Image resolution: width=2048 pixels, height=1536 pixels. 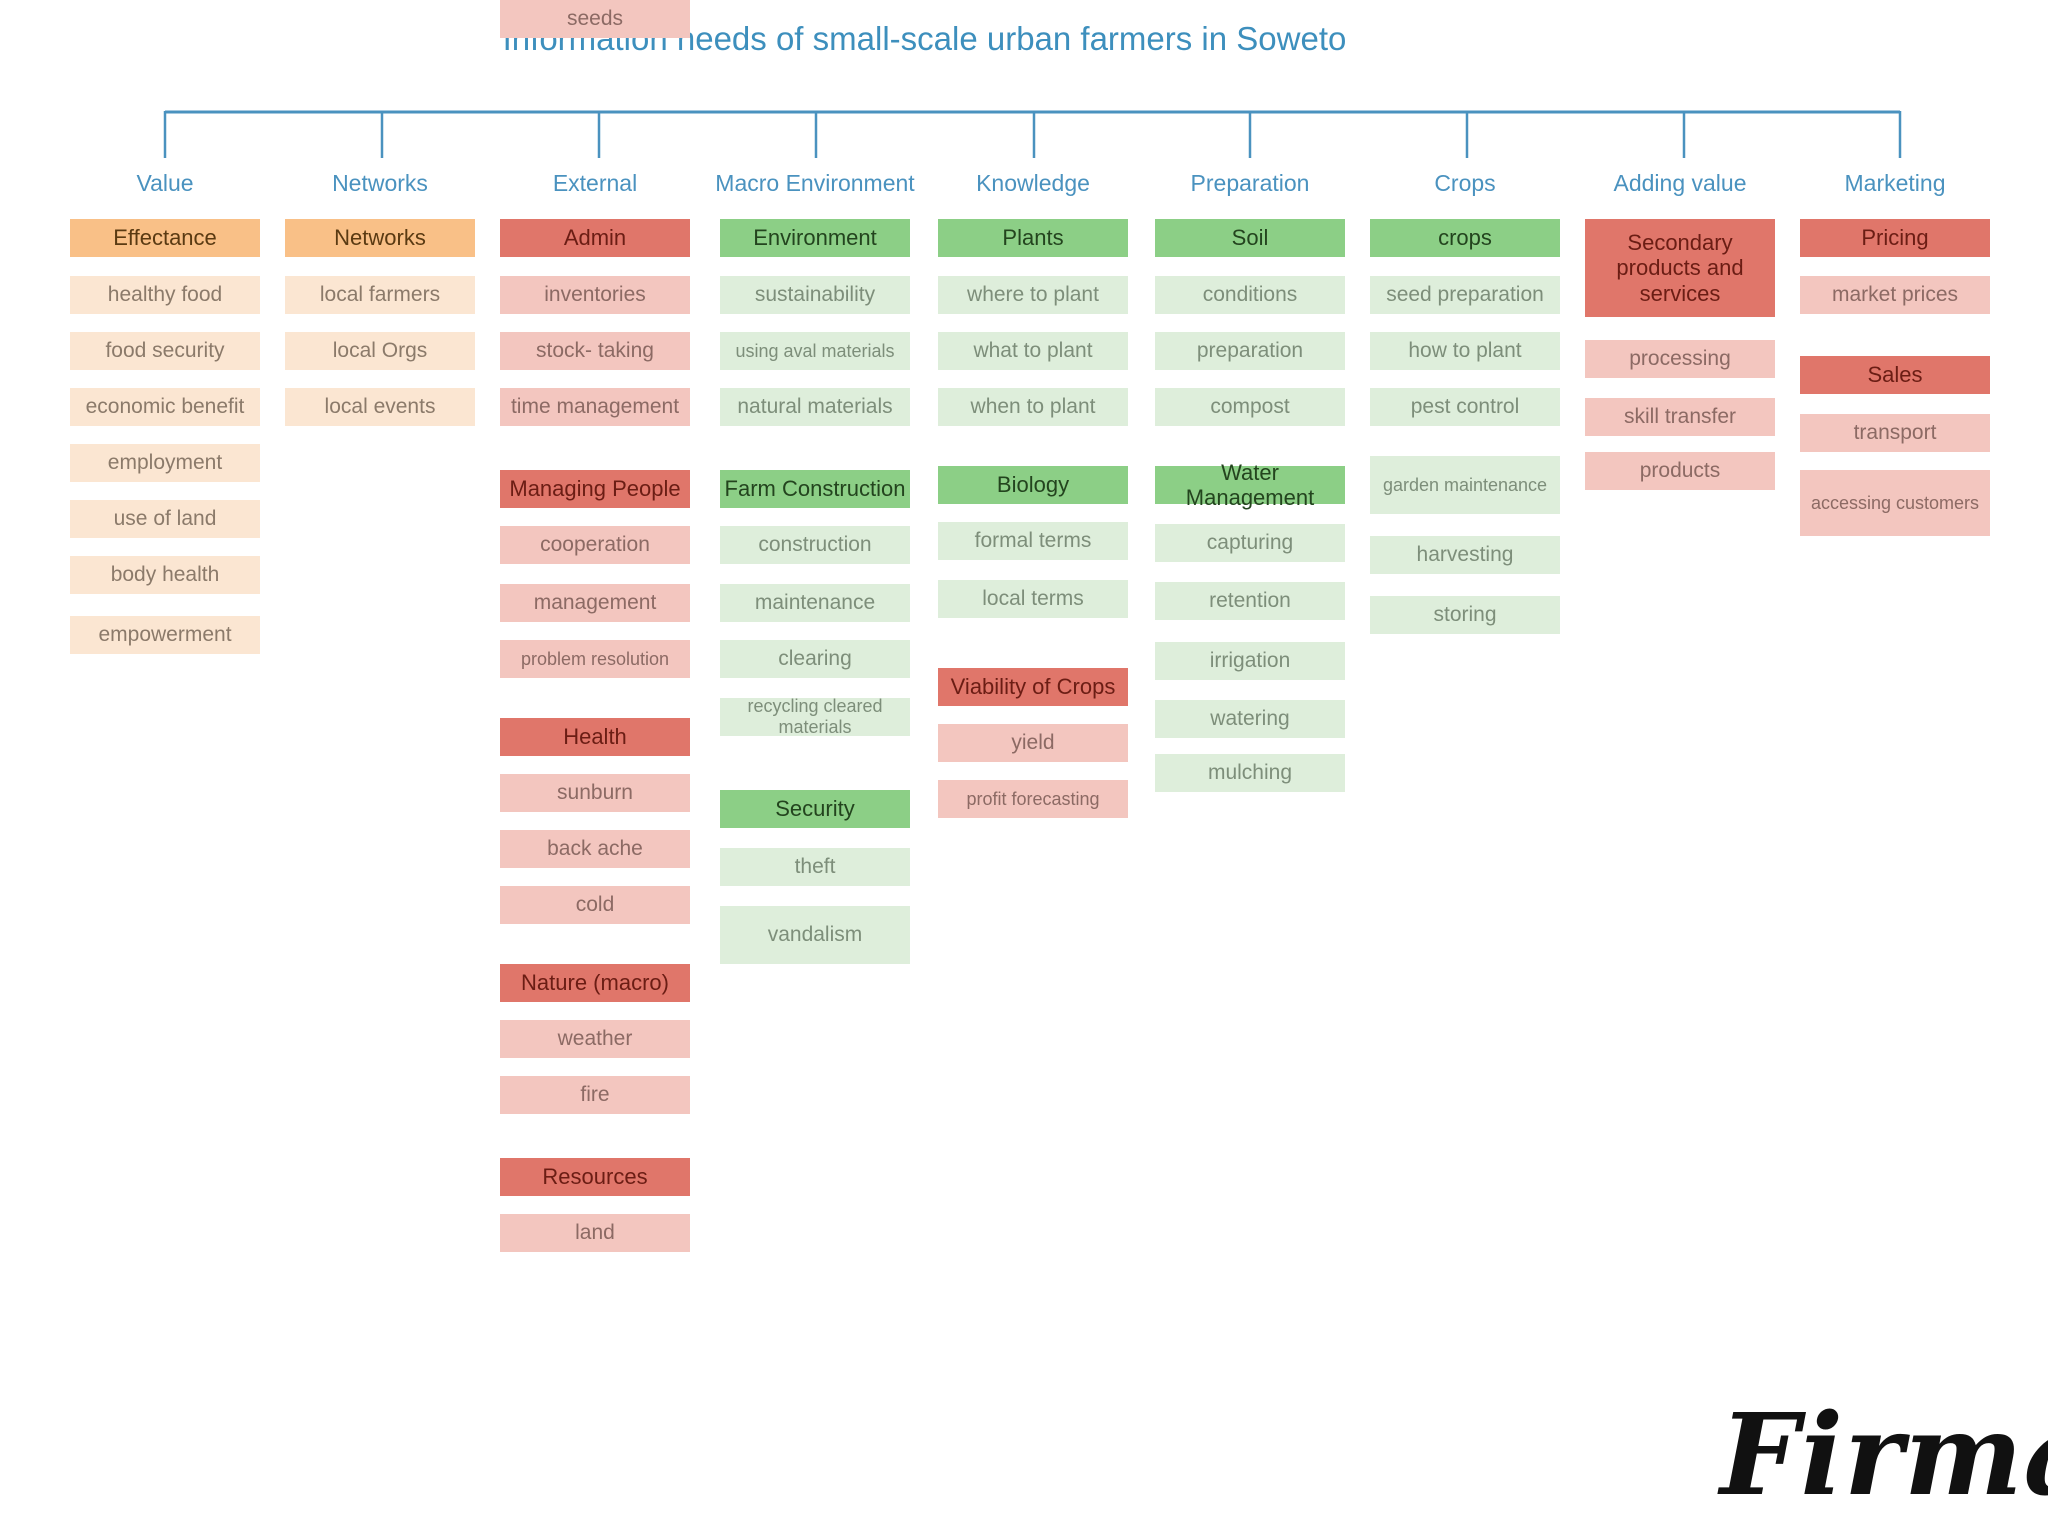 What do you see at coordinates (1250, 601) in the screenshot?
I see `group-item: retention` at bounding box center [1250, 601].